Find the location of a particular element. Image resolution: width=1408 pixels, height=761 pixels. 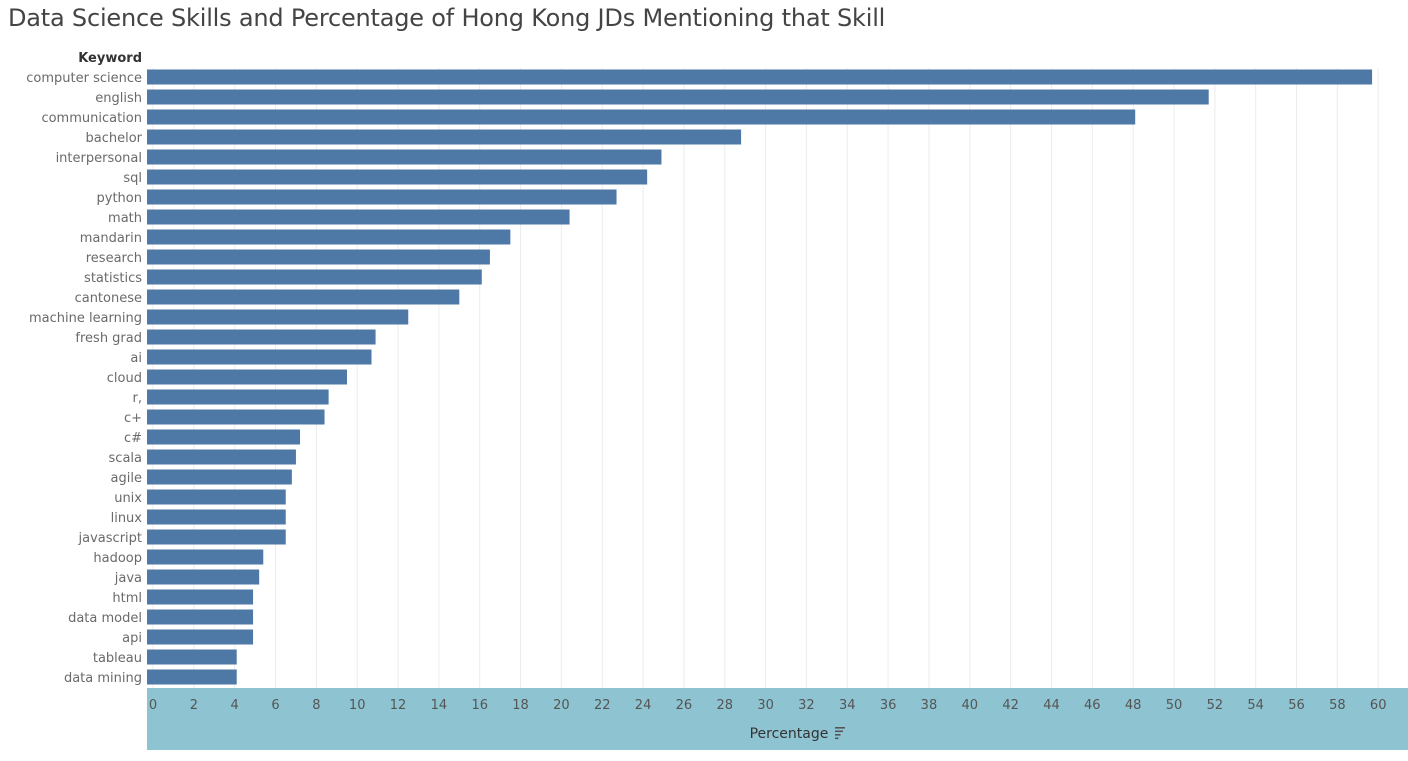

x-tick-label: 4 is located at coordinates (235, 705).